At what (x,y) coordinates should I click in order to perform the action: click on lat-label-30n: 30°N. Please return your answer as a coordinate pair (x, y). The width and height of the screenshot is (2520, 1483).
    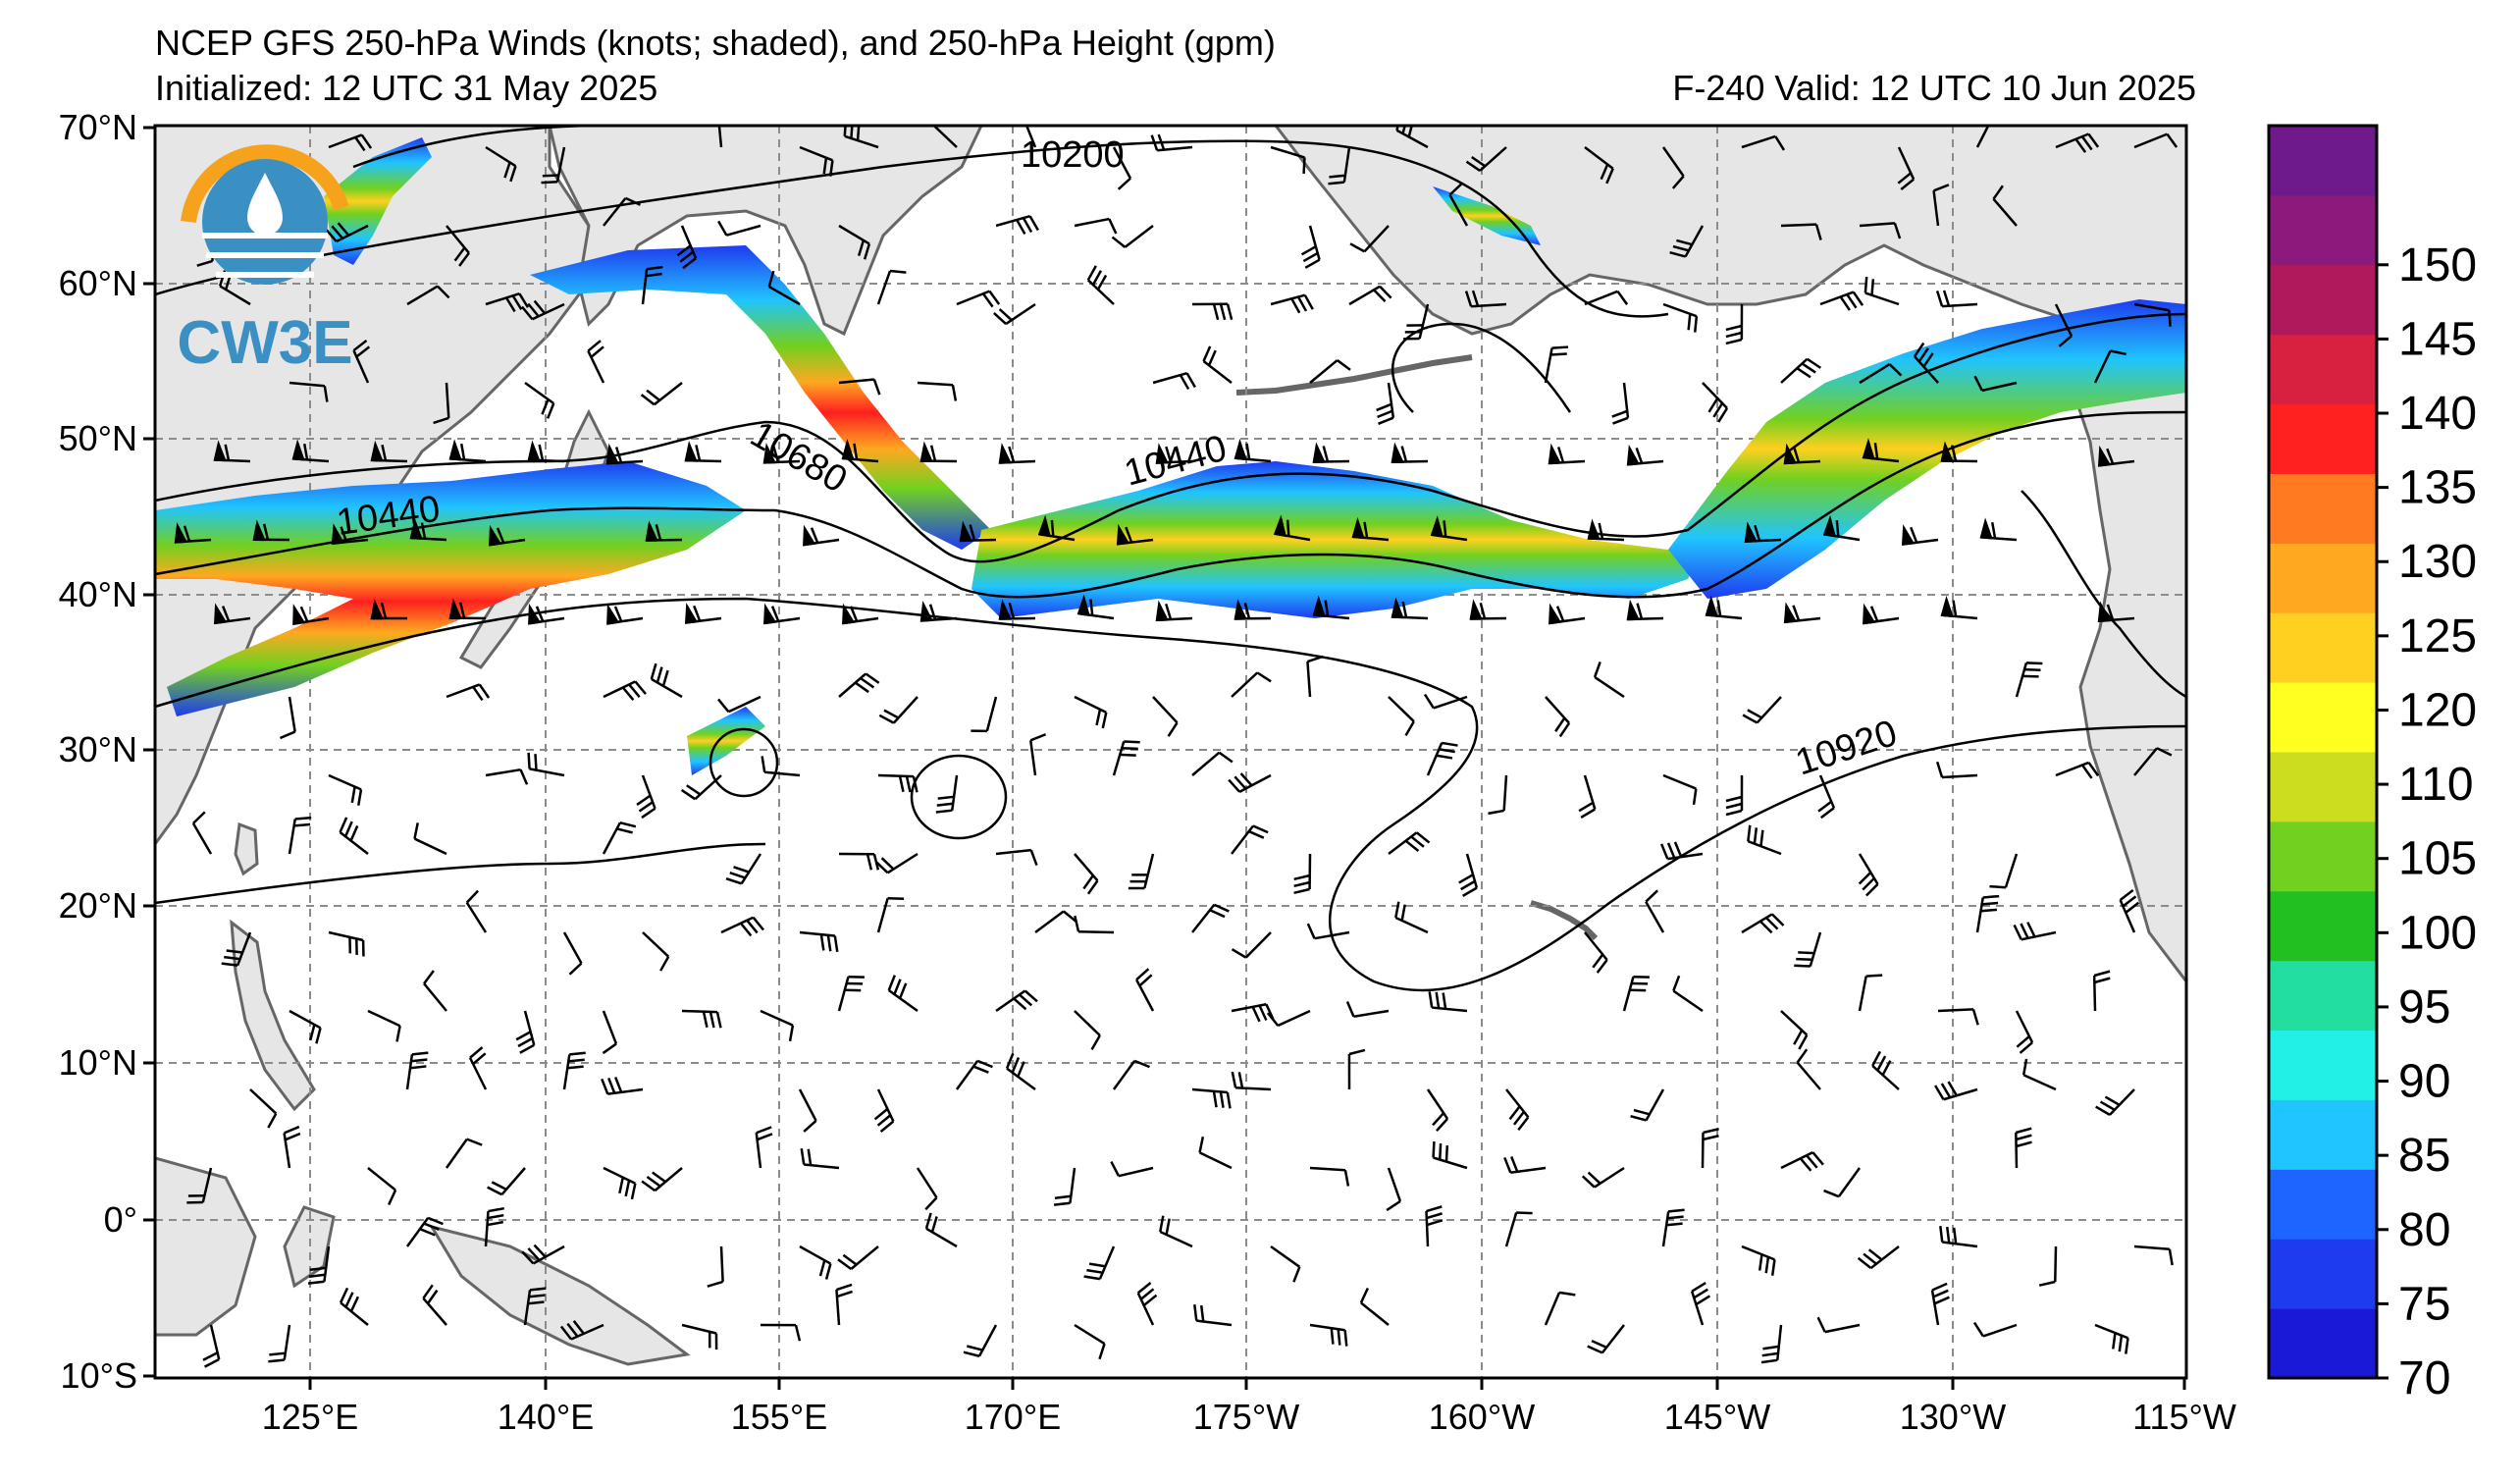
    Looking at the image, I should click on (98, 749).